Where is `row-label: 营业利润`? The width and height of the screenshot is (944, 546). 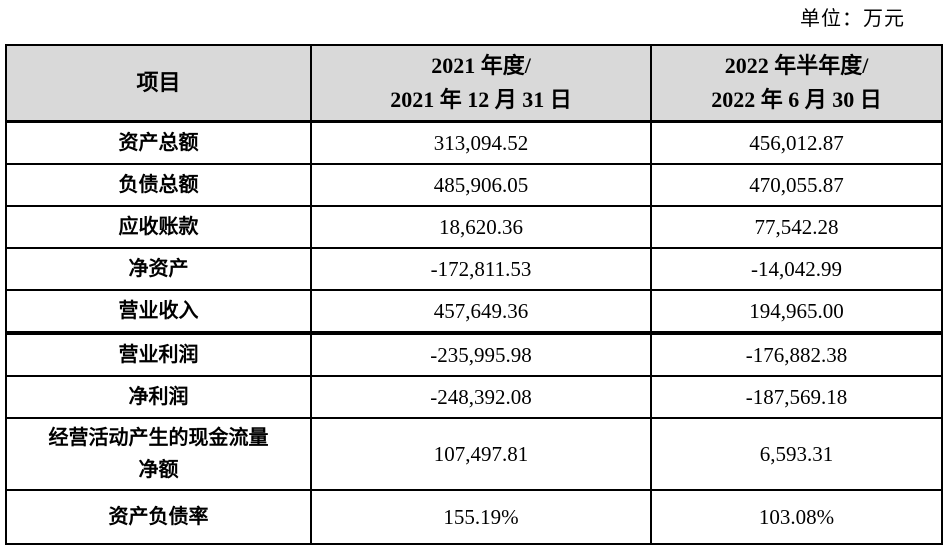
row-label: 营业利润 is located at coordinates (158, 354).